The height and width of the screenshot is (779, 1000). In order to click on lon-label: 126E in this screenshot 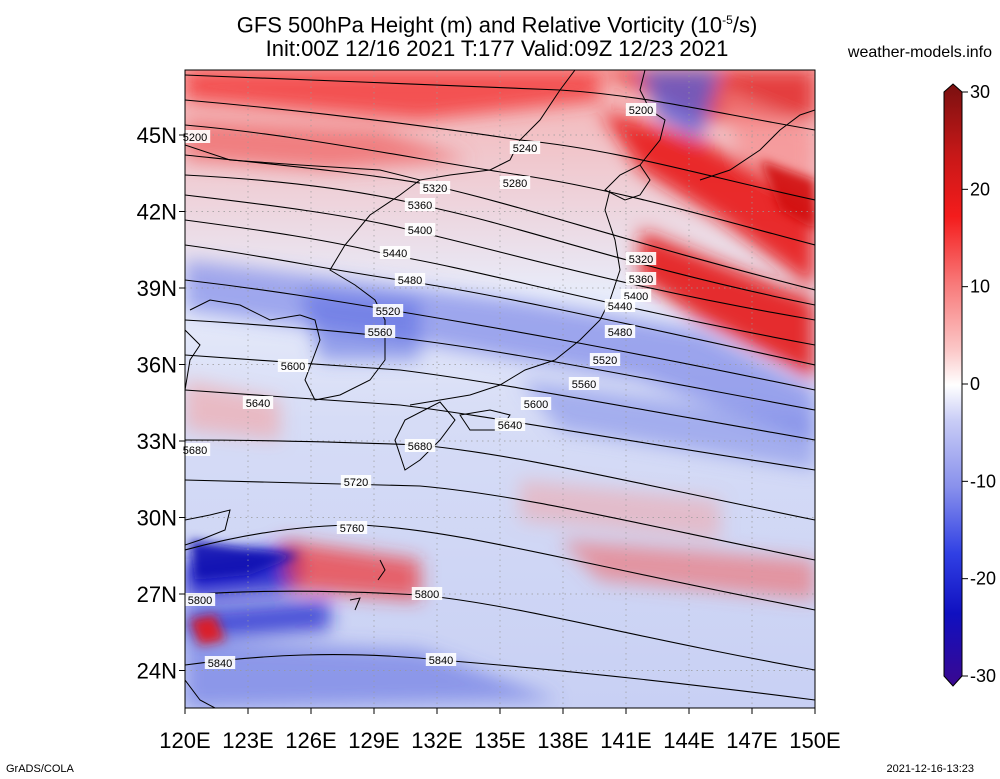, I will do `click(310, 740)`.